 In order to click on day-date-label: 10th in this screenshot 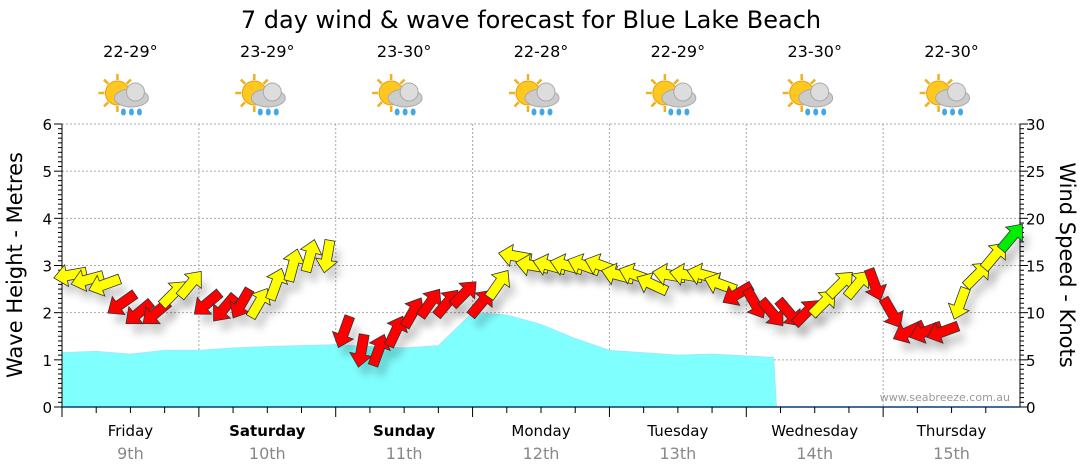, I will do `click(267, 453)`.